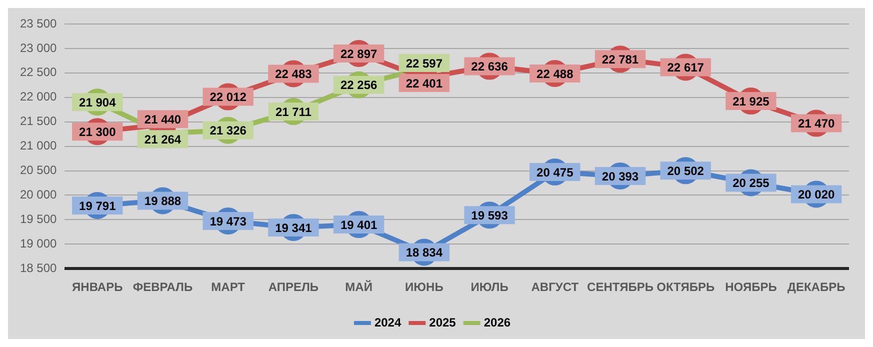 Image resolution: width=873 pixels, height=347 pixels. Describe the element at coordinates (489, 67) in the screenshot. I see `data-label: 22 636` at that location.